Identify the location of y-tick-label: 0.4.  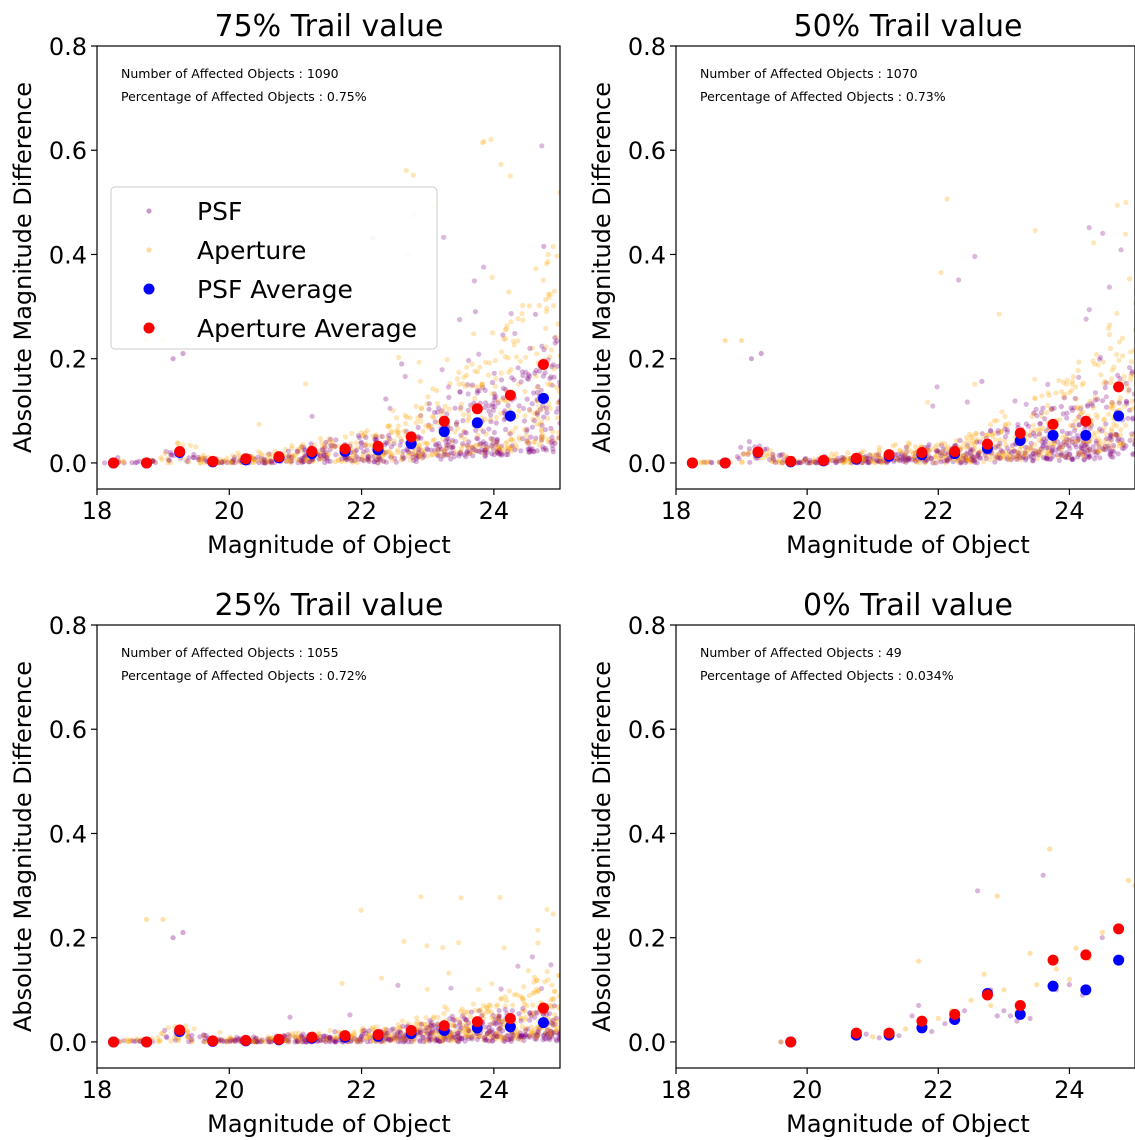
(647, 255).